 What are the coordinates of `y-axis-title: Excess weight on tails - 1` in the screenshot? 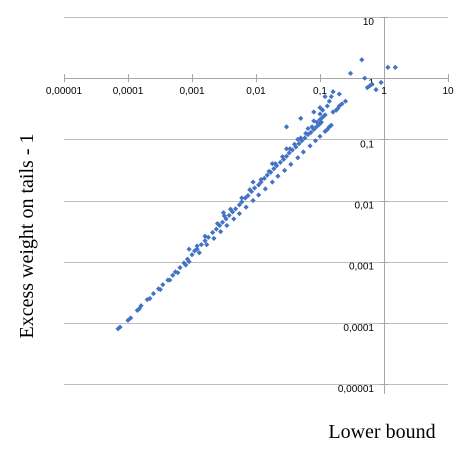 It's located at (27, 236).